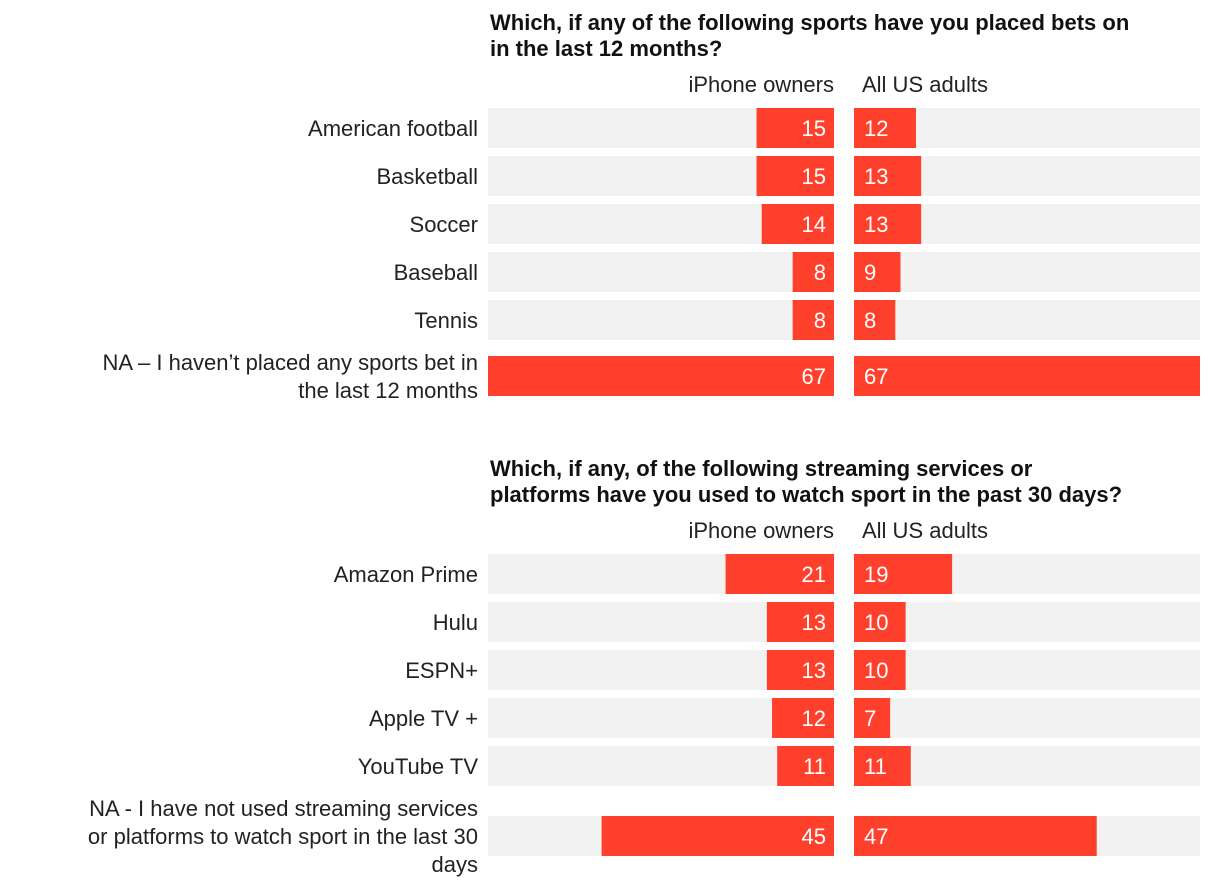 The image size is (1220, 890). Describe the element at coordinates (455, 864) in the screenshot. I see `category-label: days` at that location.